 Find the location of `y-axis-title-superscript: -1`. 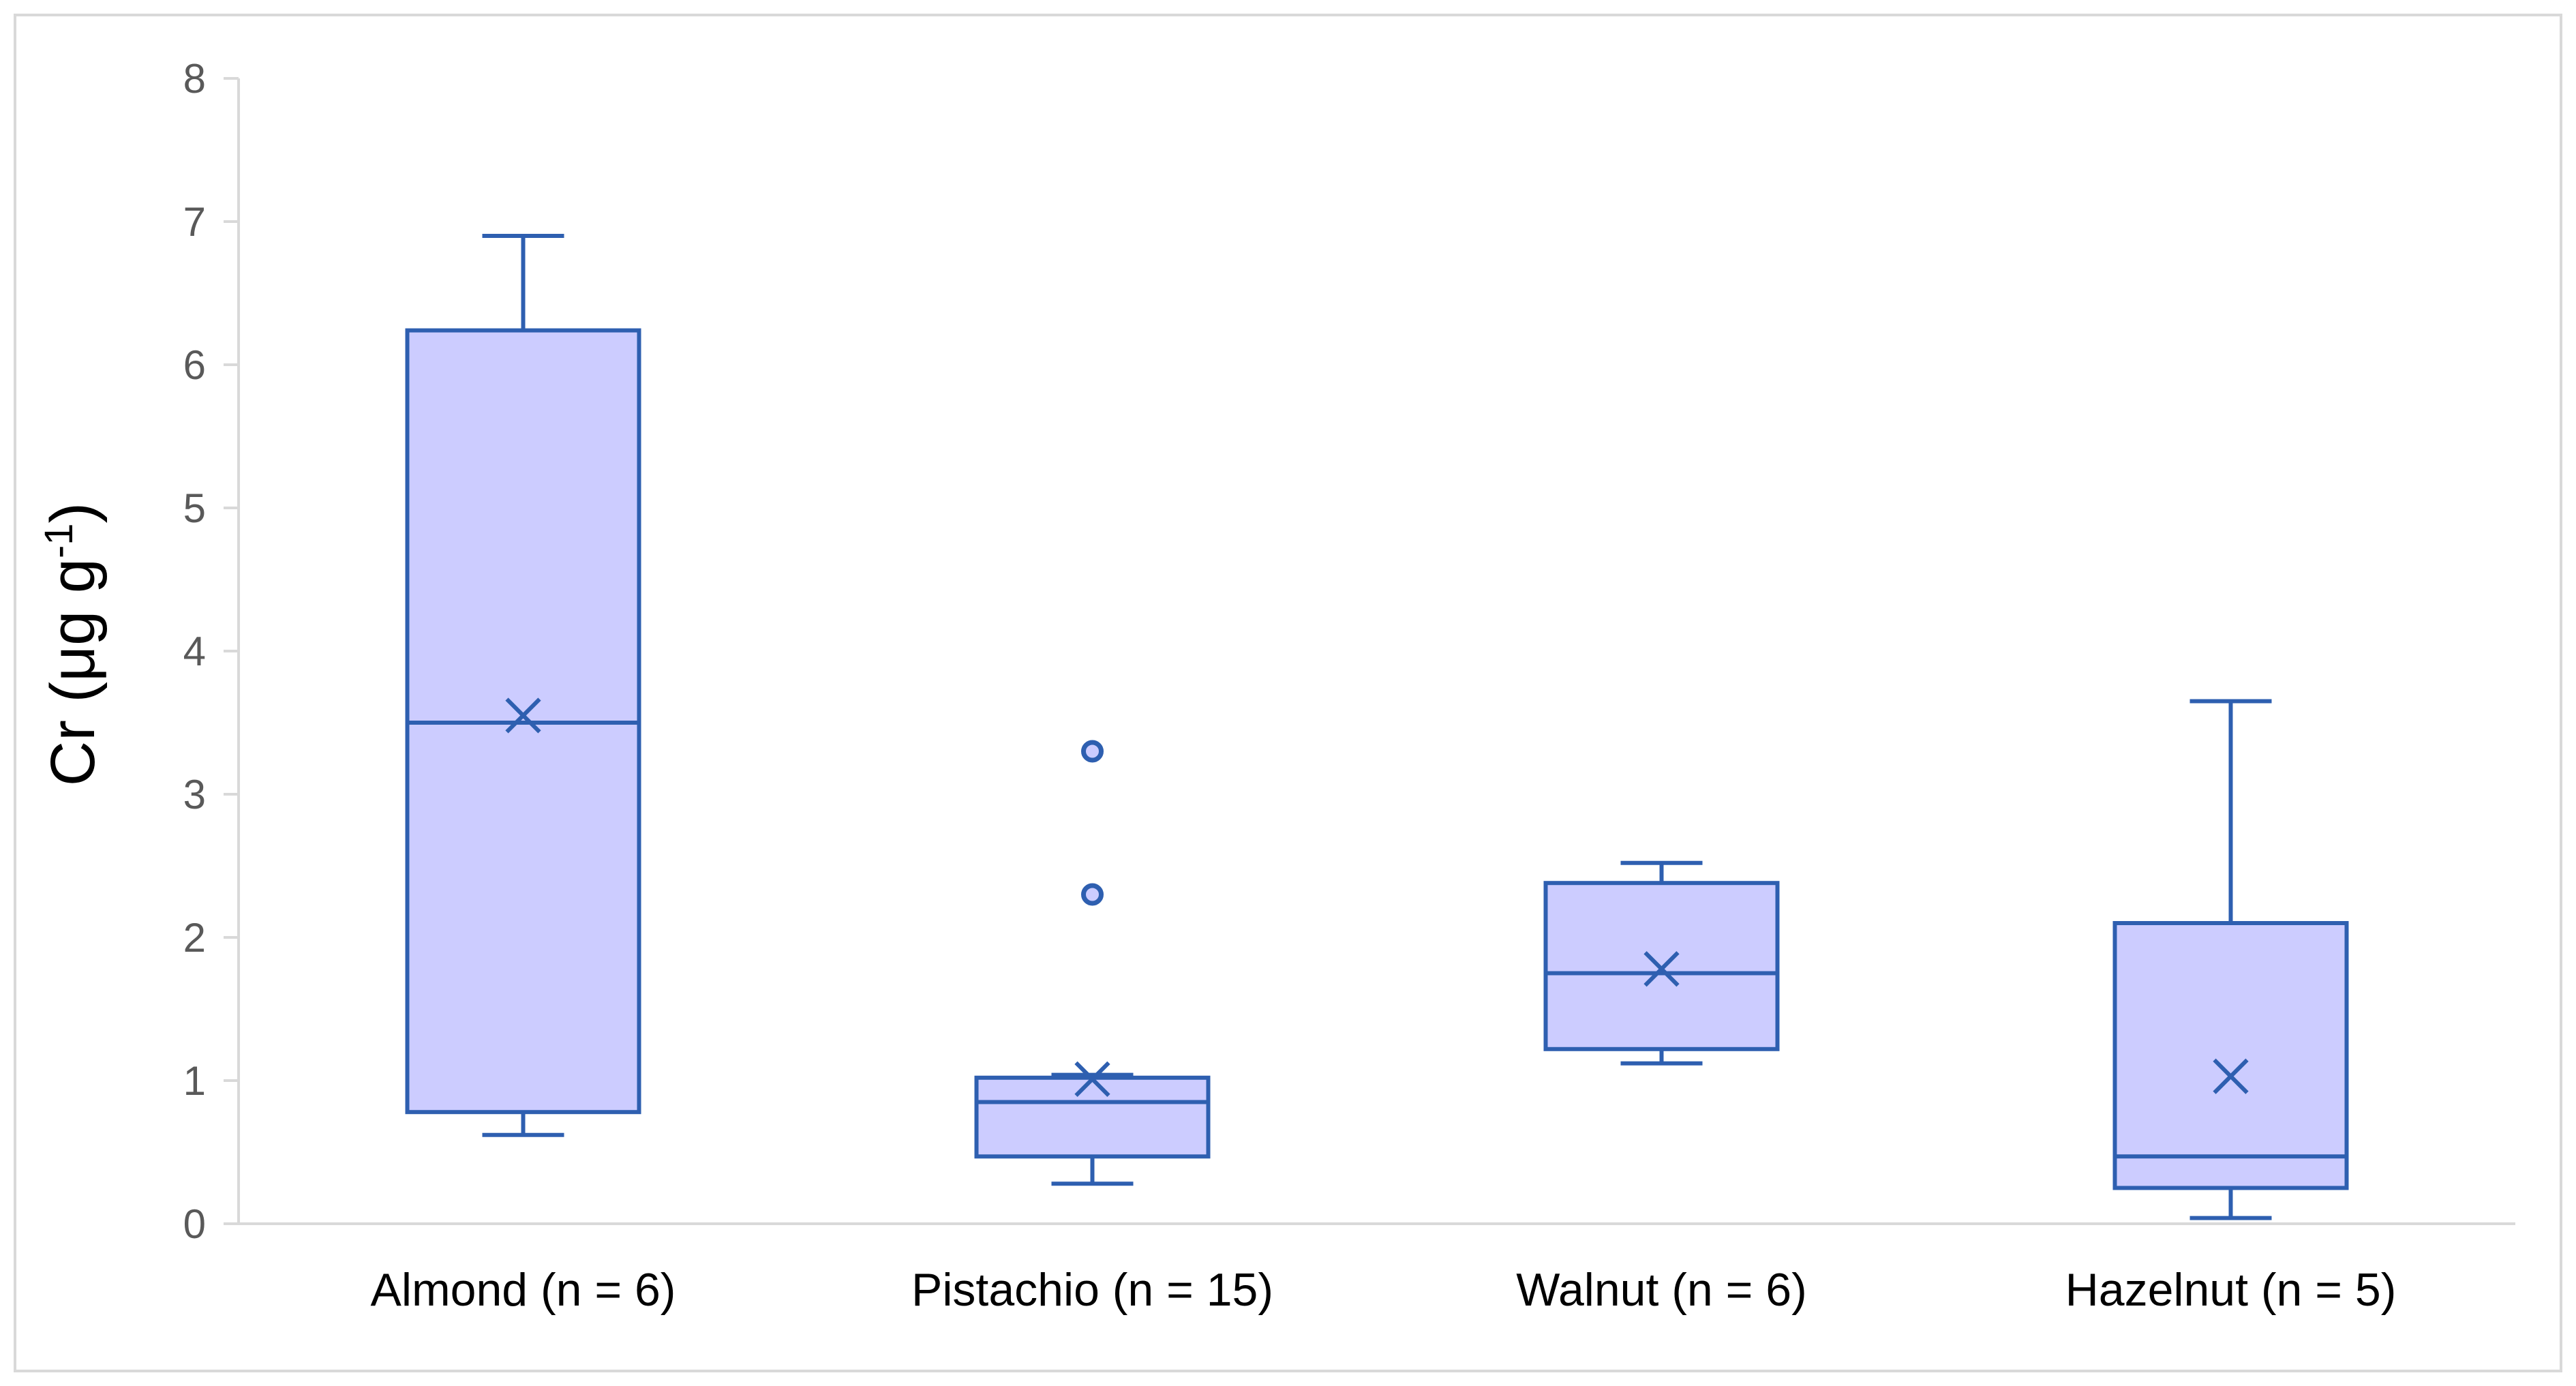

y-axis-title-superscript: -1 is located at coordinates (59, 540).